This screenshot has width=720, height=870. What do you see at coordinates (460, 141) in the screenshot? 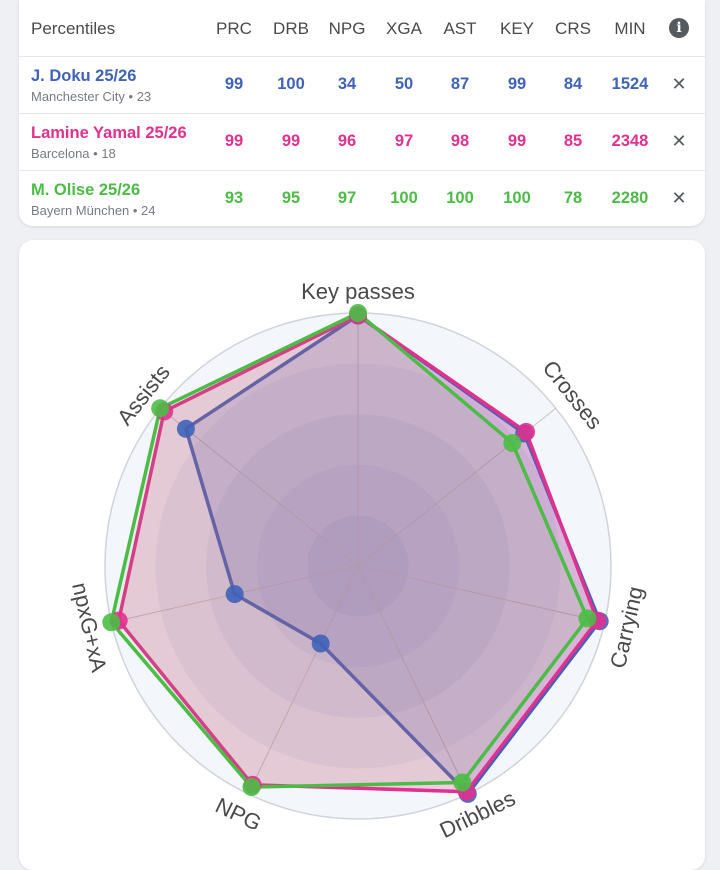
I see `value-ast: 98` at bounding box center [460, 141].